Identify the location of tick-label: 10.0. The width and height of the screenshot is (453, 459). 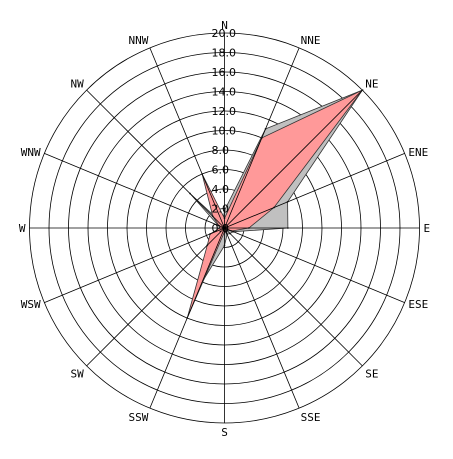
(224, 131).